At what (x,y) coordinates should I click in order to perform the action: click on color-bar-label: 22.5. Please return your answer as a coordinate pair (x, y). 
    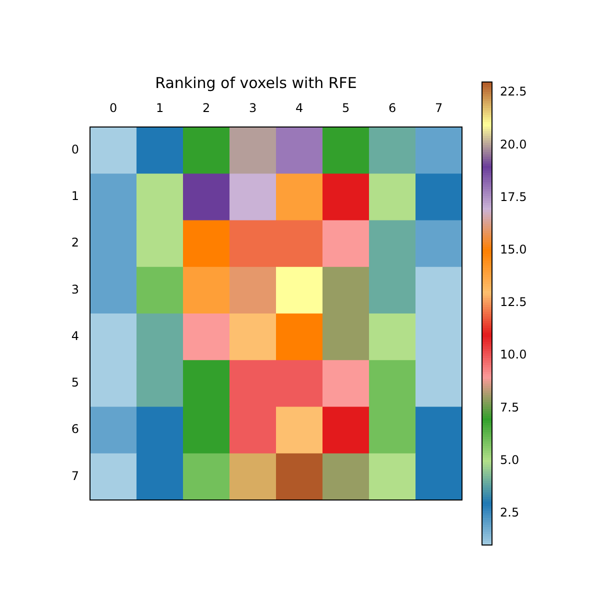
    Looking at the image, I should click on (513, 91).